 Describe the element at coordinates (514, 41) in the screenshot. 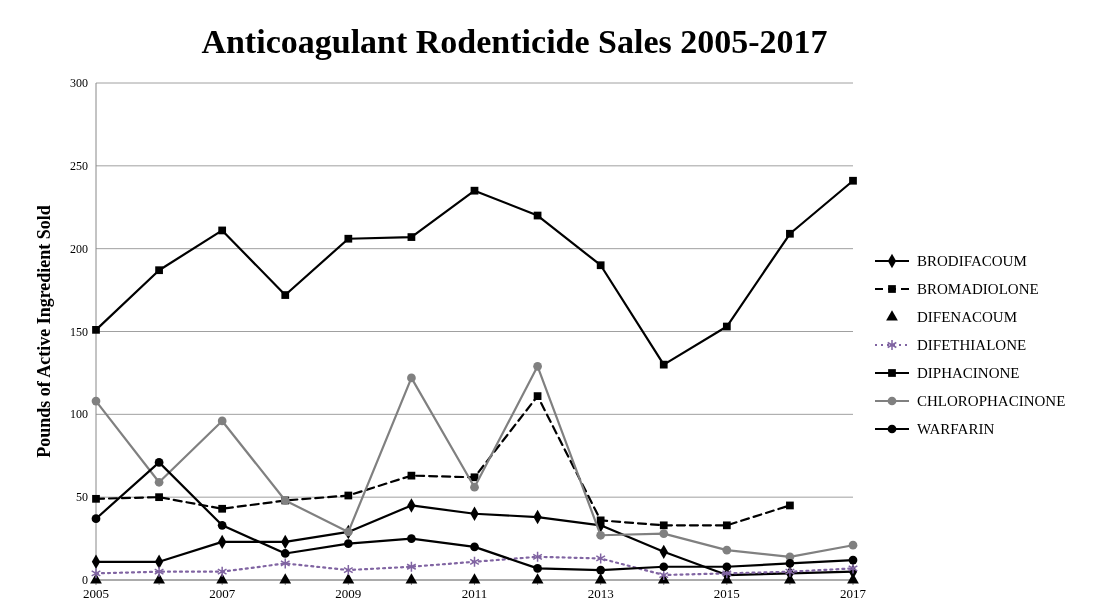

I see `chart-title: Anticoagulant Rodenticide Sales 2005-2017` at that location.